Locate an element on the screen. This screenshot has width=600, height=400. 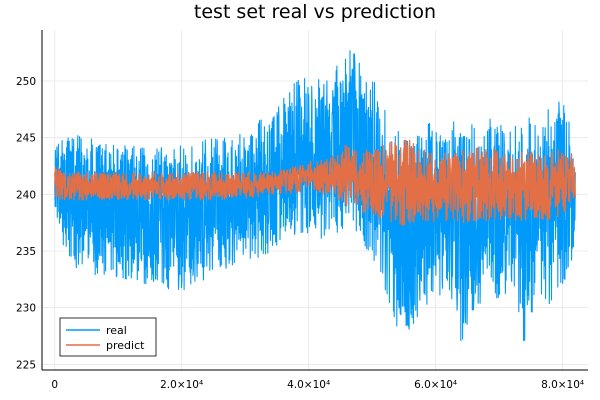
chart-title: test set real vs prediction is located at coordinates (315, 12).